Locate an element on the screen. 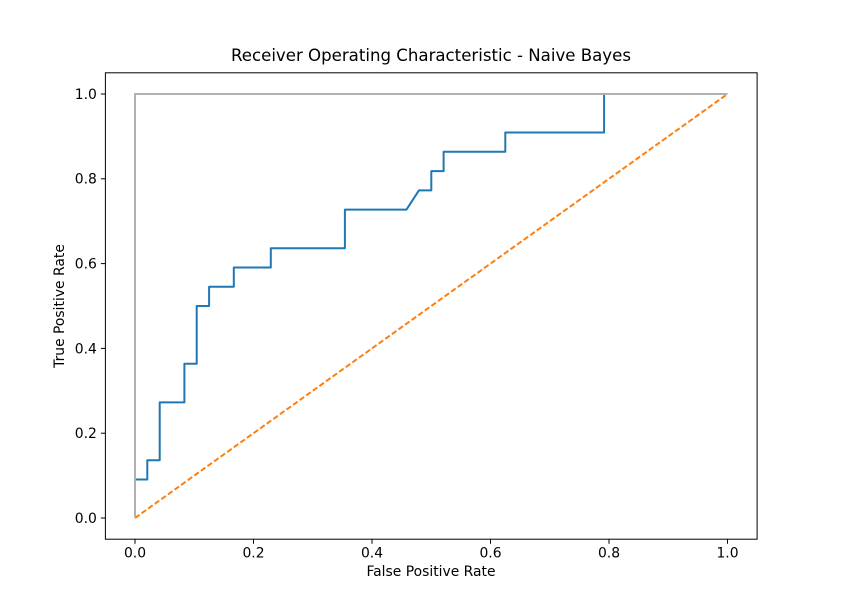 The image size is (841, 605). x-axis-tick-label: 0.0 is located at coordinates (135, 554).